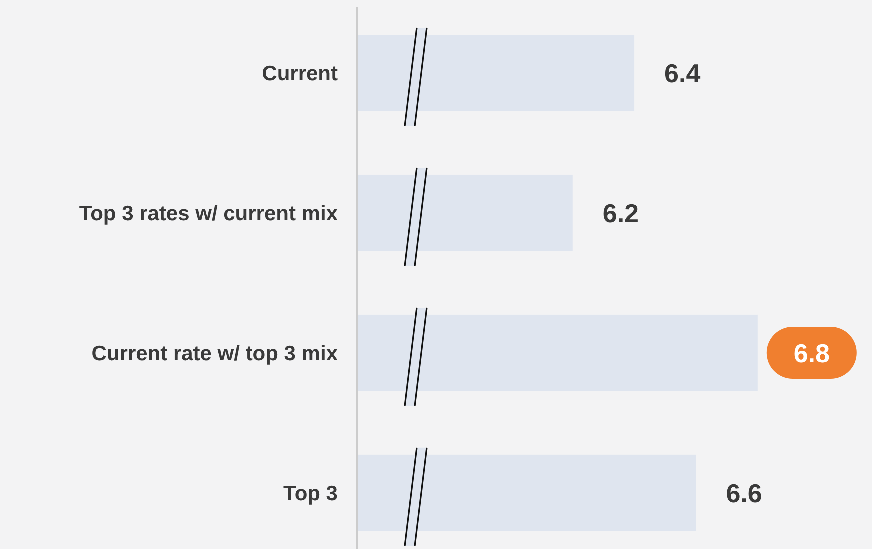 This screenshot has height=549, width=872. I want to click on y-tick-label: Current rate w/ top 3 mix, so click(215, 354).